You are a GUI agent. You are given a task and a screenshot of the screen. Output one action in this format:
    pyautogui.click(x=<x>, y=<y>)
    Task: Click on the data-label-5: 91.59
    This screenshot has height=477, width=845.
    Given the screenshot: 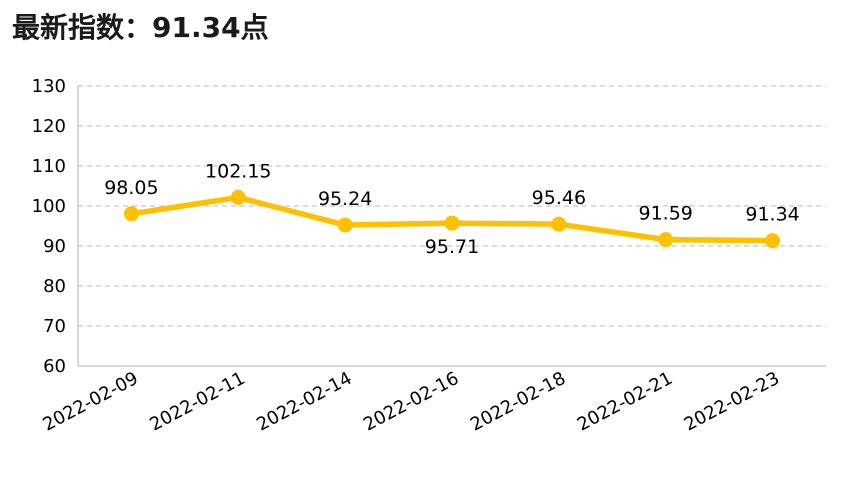 What is the action you would take?
    pyautogui.click(x=666, y=214)
    